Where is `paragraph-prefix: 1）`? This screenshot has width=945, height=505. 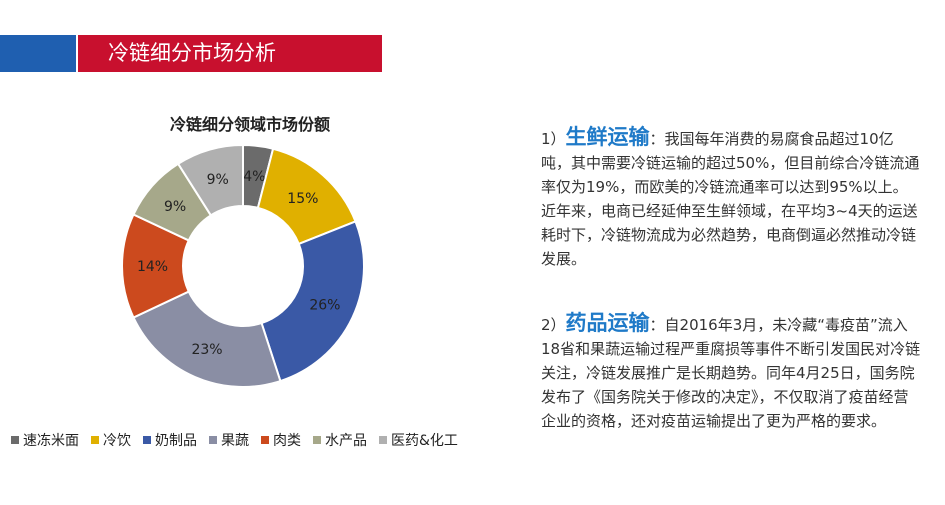
paragraph-prefix: 1） is located at coordinates (553, 139).